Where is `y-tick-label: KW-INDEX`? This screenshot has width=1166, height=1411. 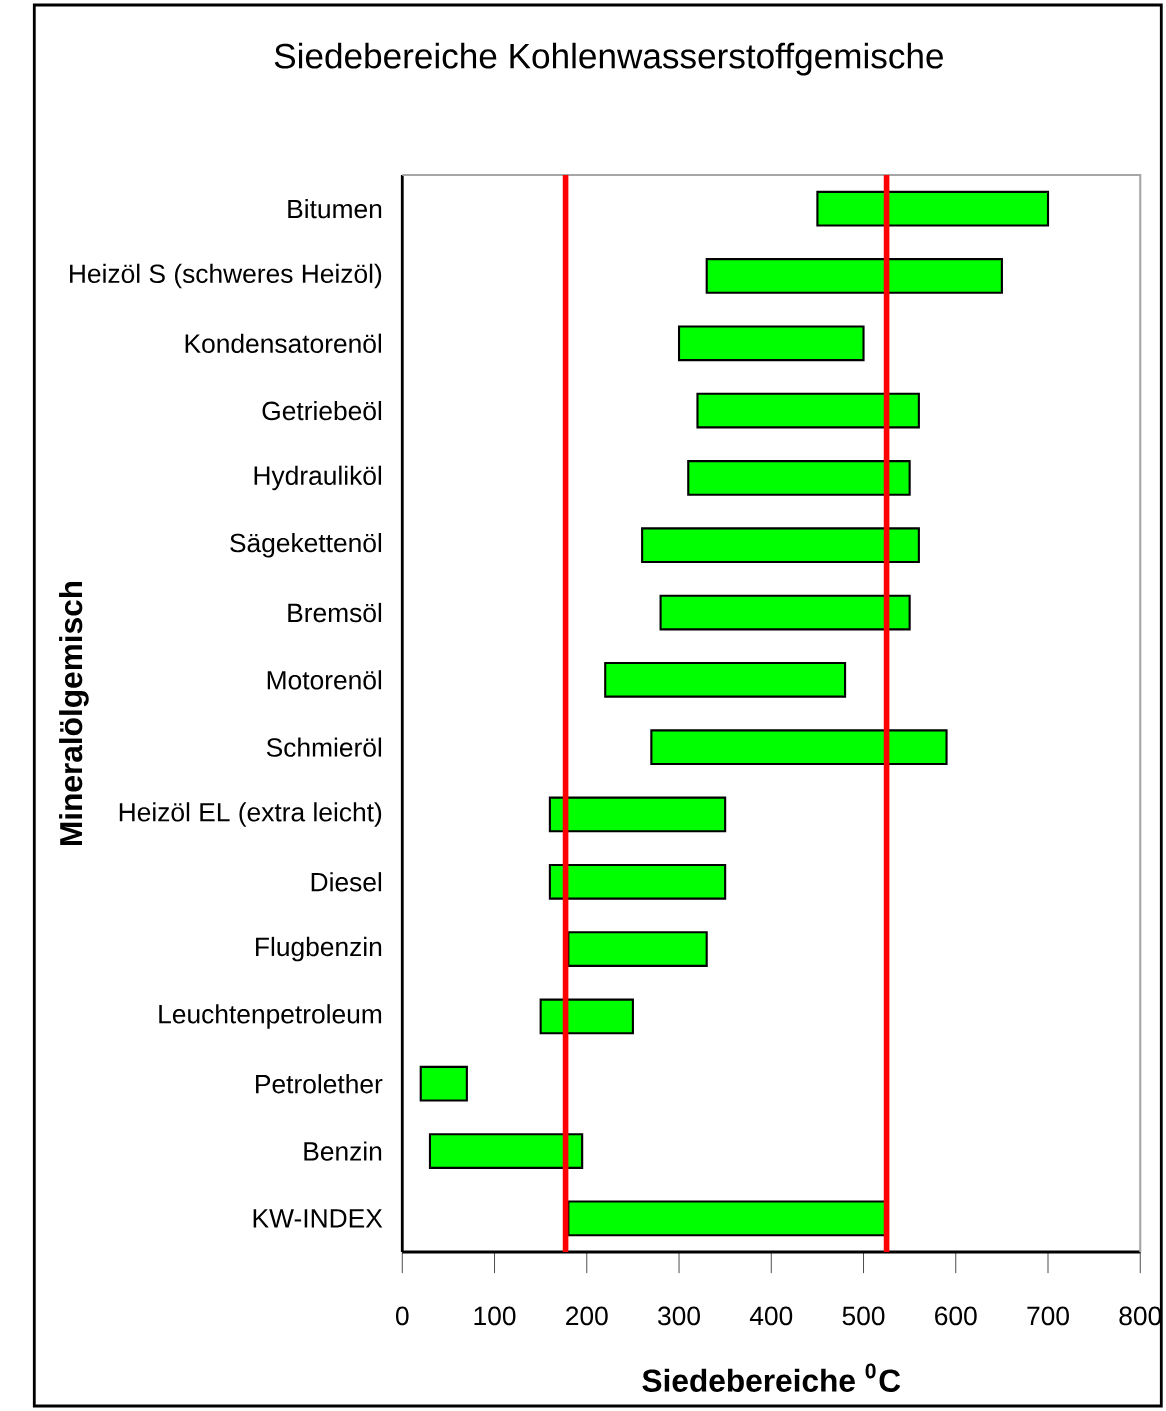 y-tick-label: KW-INDEX is located at coordinates (318, 1218).